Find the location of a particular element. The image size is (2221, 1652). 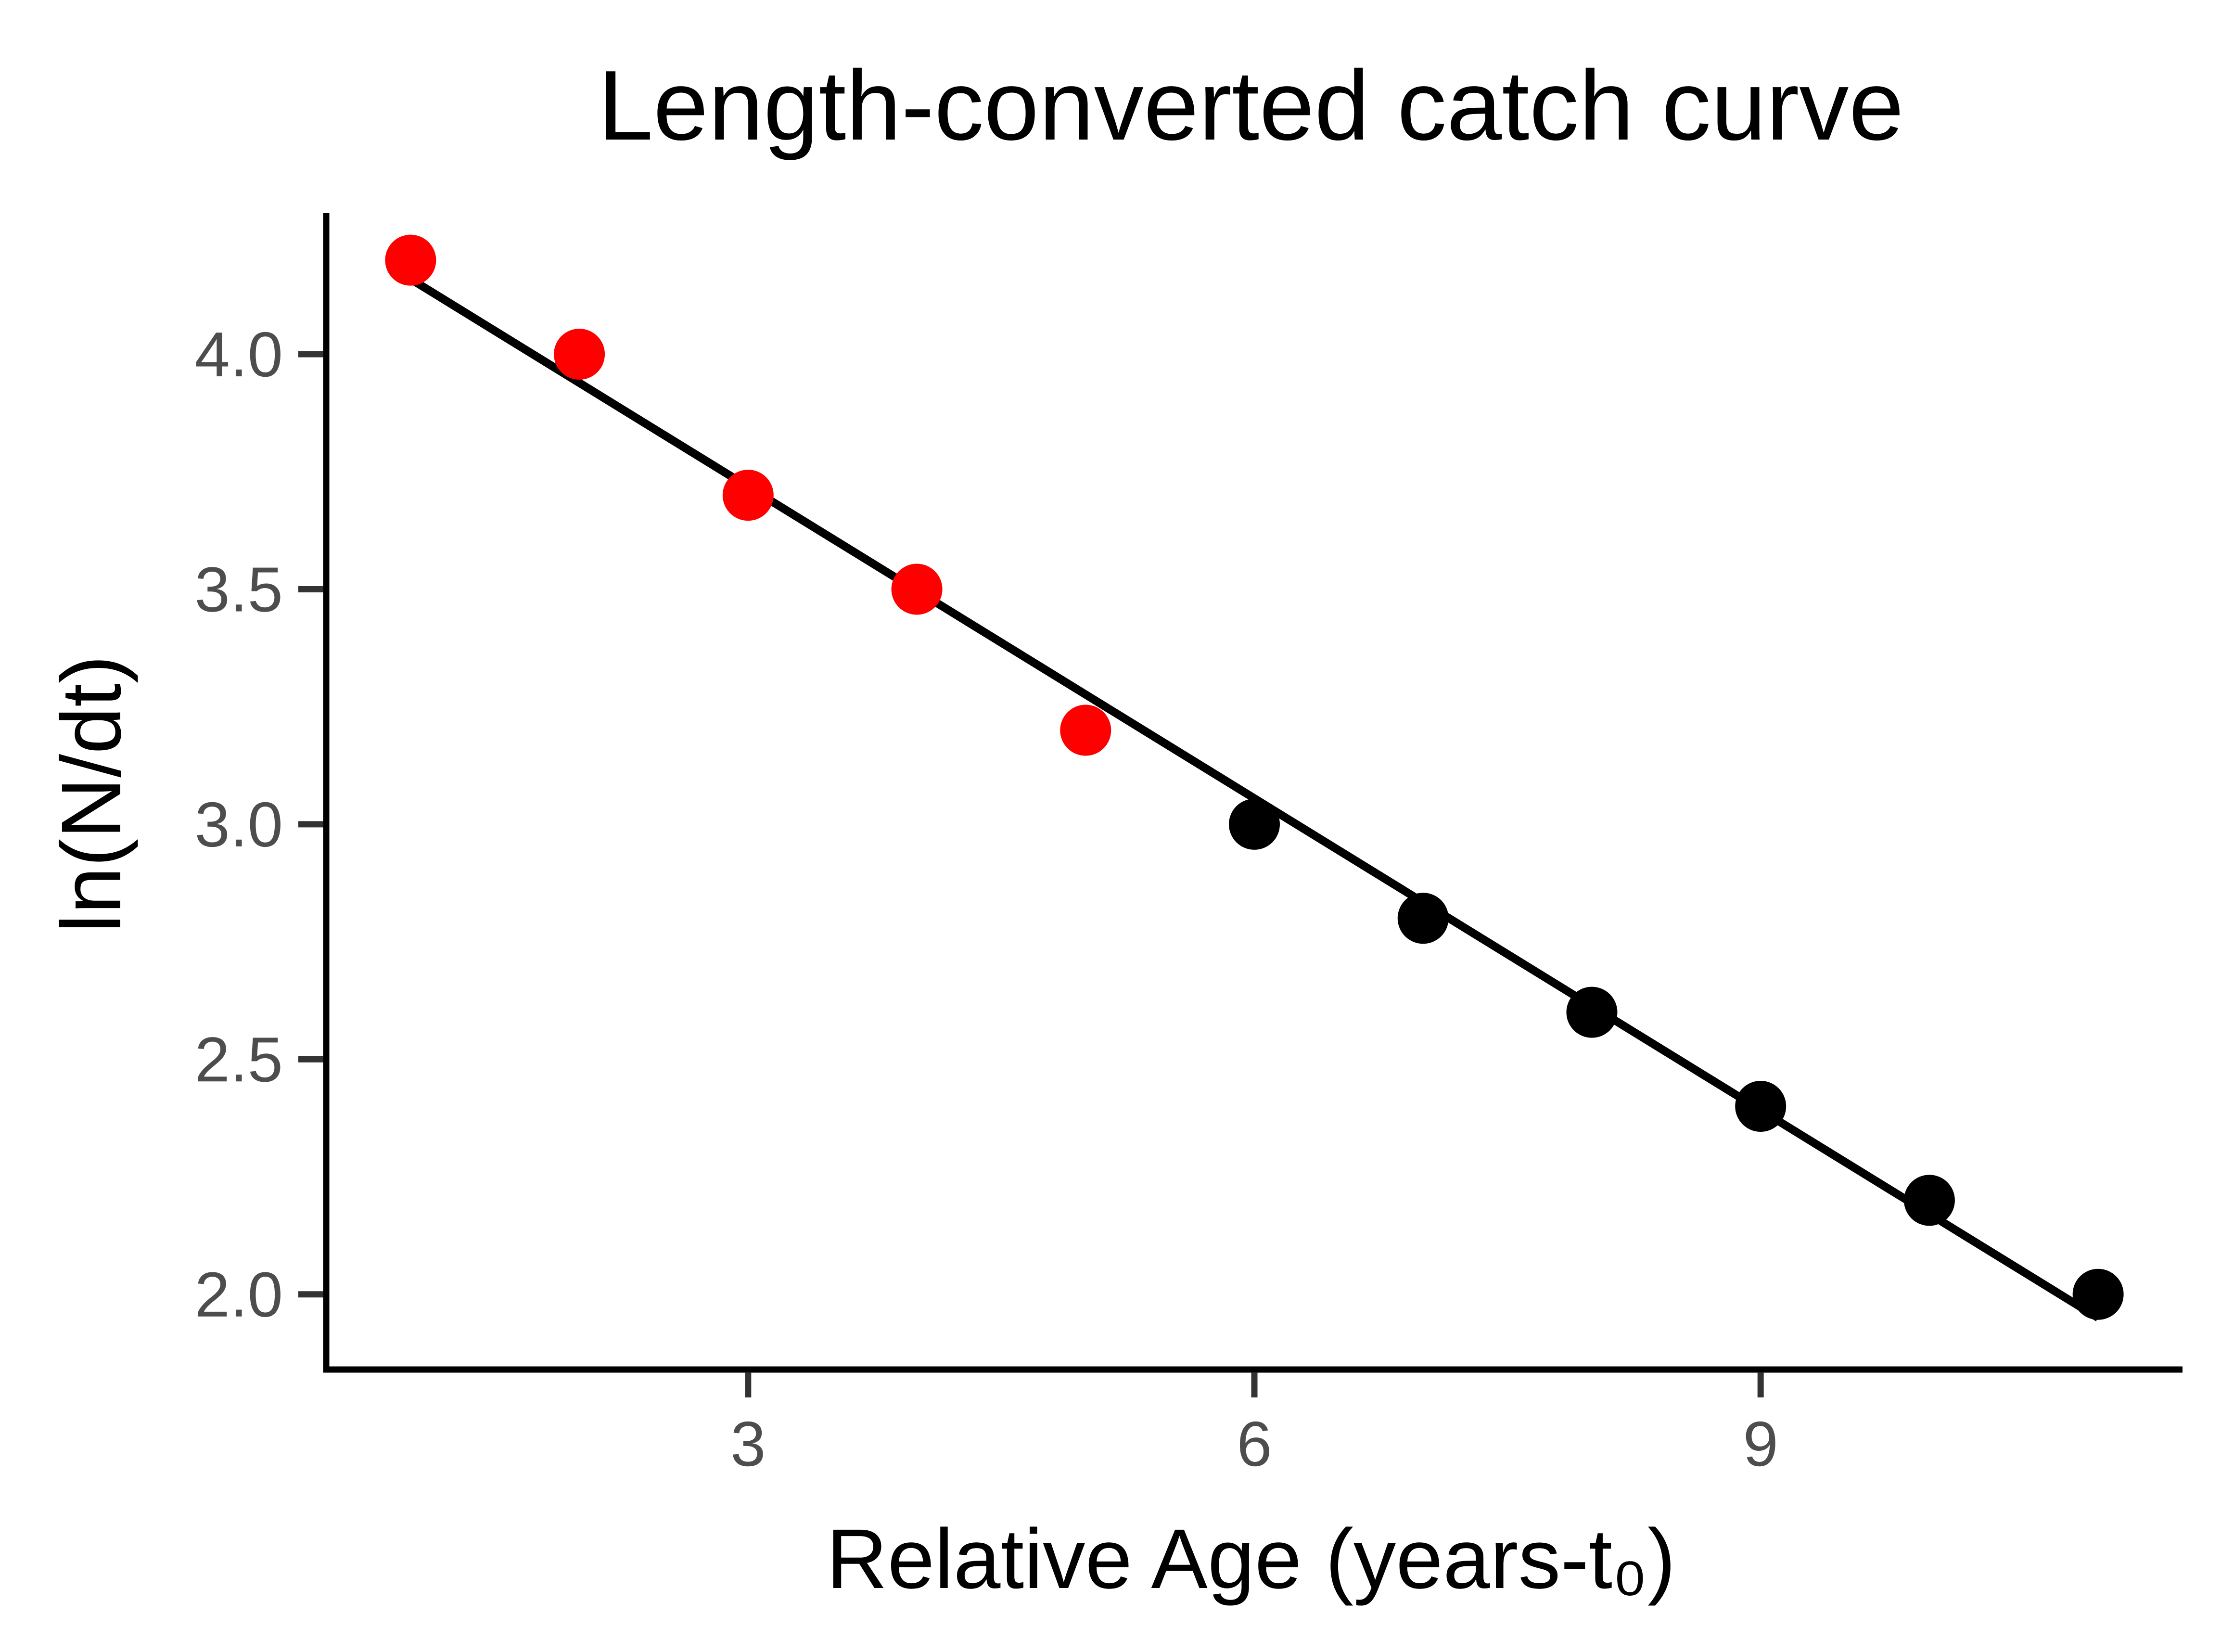

y-tick-label: 2.0 is located at coordinates (239, 1294).